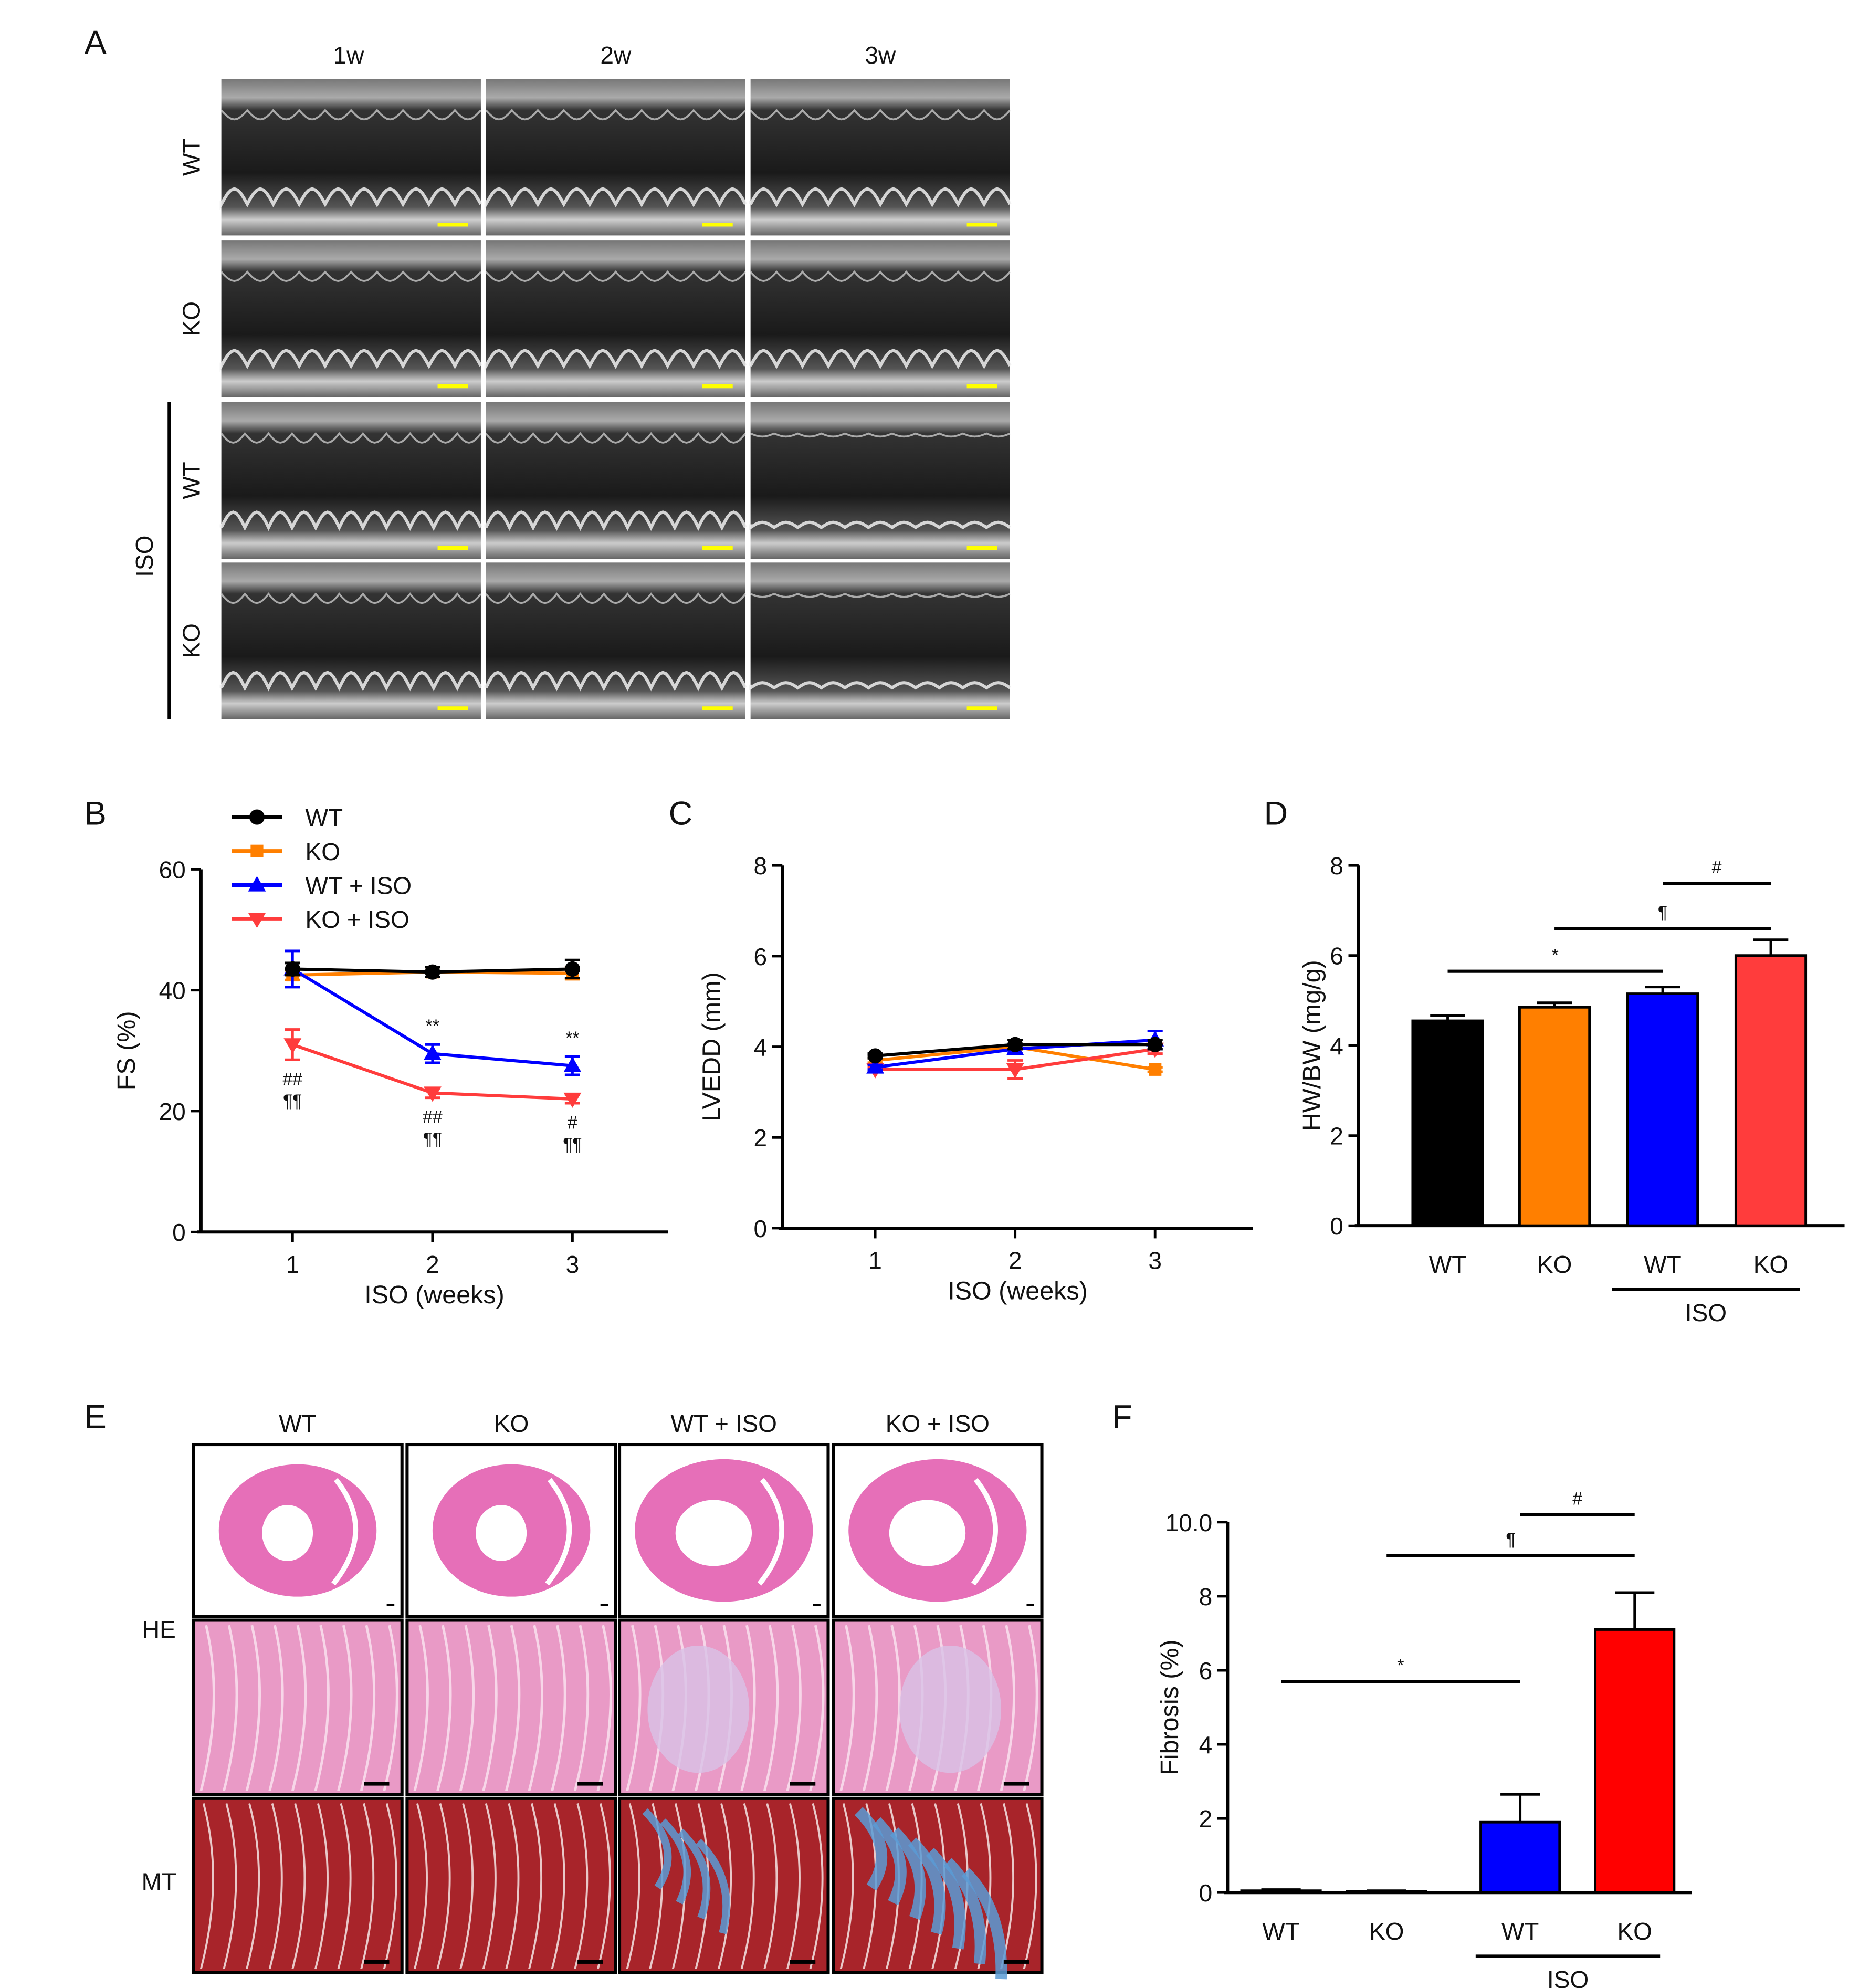 This screenshot has width=1870, height=1988. Describe the element at coordinates (172, 870) in the screenshot. I see `y-tick-label: 60` at that location.